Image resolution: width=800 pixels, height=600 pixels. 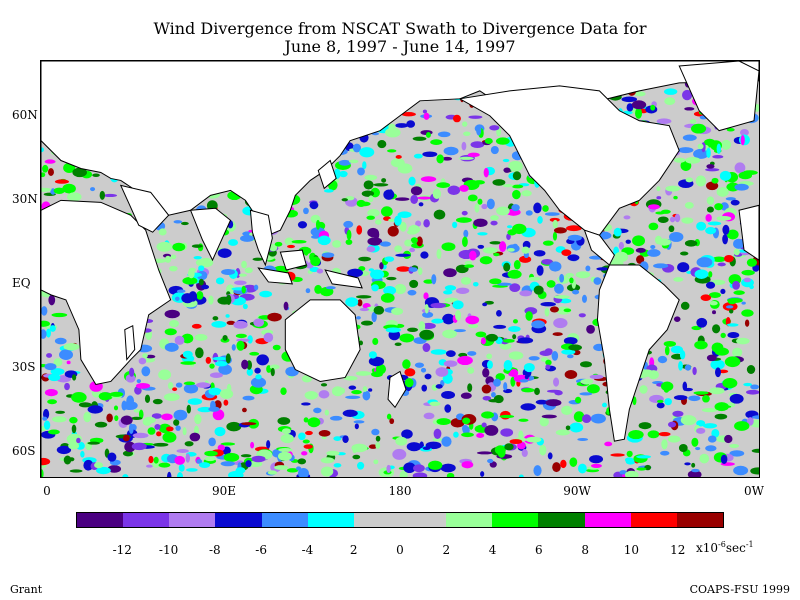 What do you see at coordinates (24, 367) in the screenshot?
I see `lat-label-30s: 30S` at bounding box center [24, 367].